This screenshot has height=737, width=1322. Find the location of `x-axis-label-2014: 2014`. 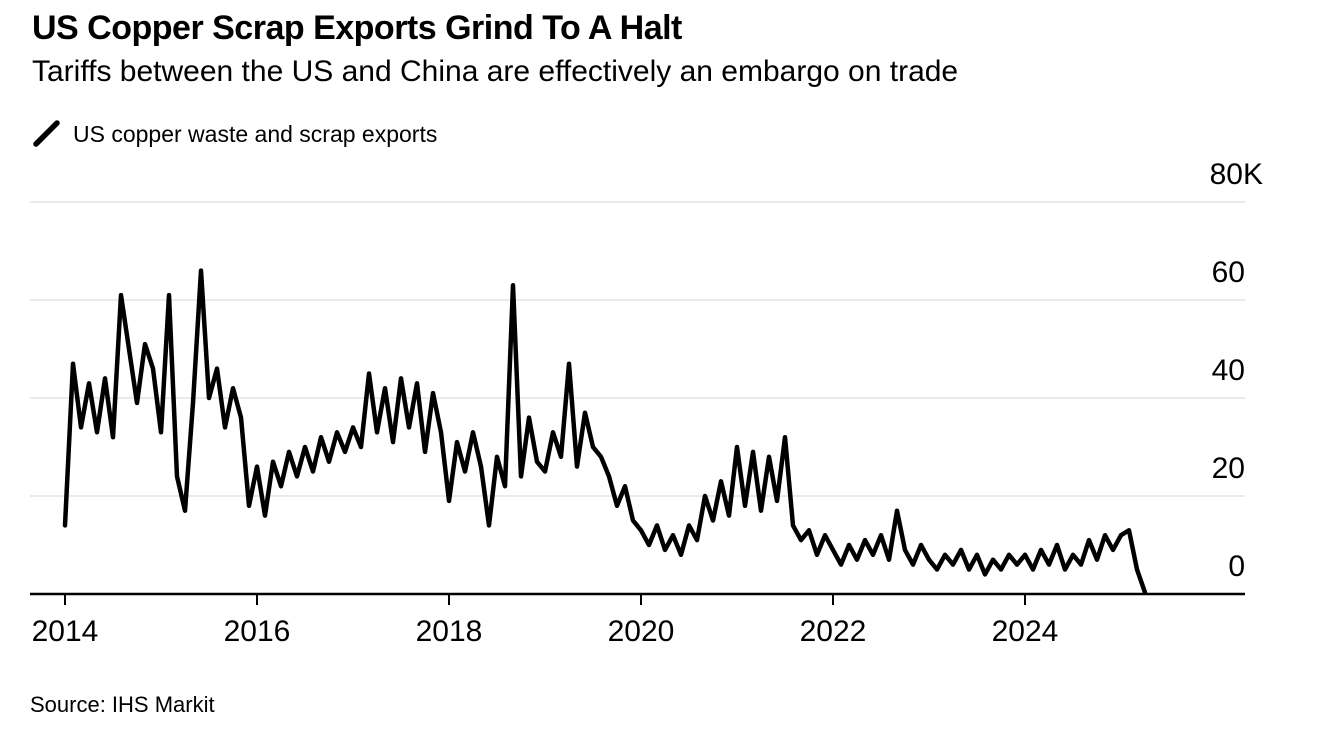

x-axis-label-2014: 2014 is located at coordinates (65, 631).